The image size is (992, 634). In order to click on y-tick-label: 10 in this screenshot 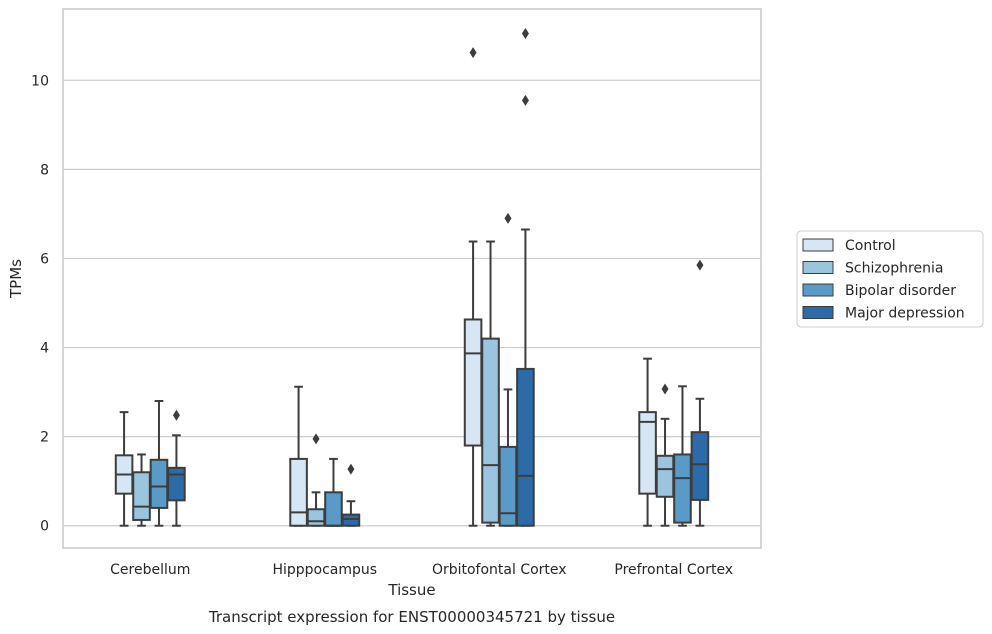, I will do `click(40, 81)`.